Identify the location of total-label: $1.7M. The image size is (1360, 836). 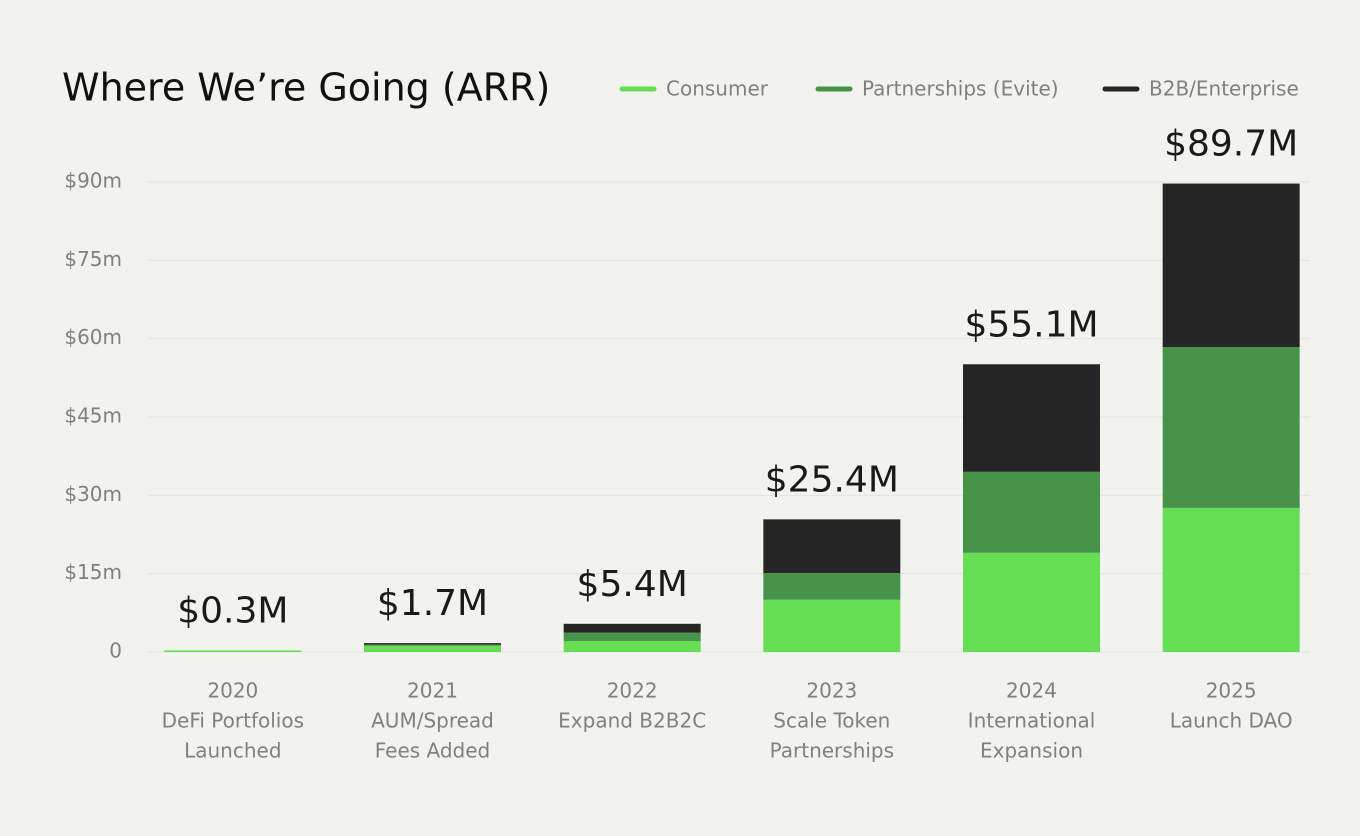
(432, 603).